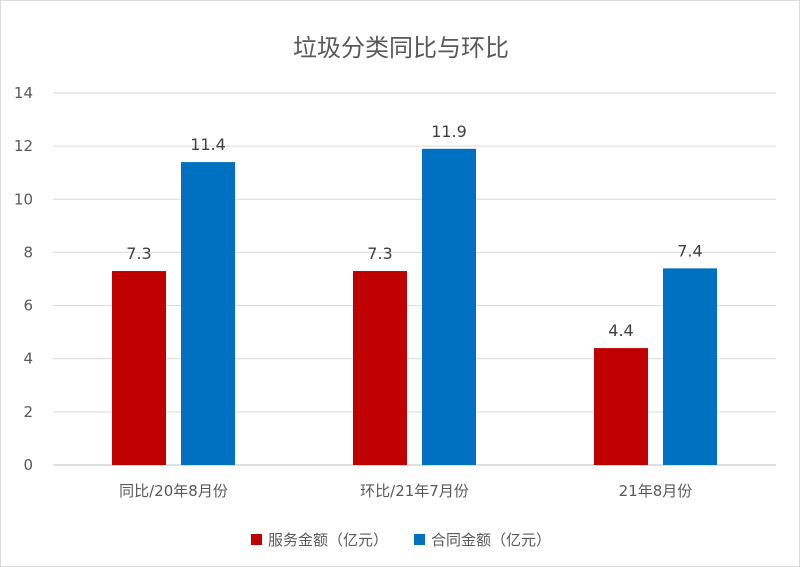 The height and width of the screenshot is (567, 800). I want to click on data-label: 7.4, so click(689, 250).